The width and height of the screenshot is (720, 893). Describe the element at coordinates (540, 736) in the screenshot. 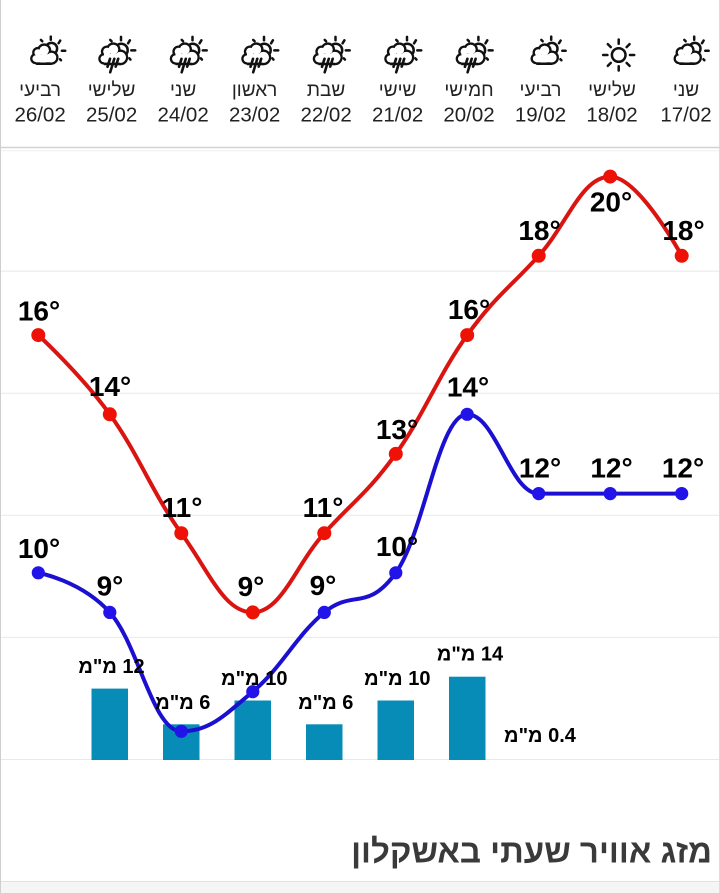

I see `svg-text: מ"מ 0.4` at that location.